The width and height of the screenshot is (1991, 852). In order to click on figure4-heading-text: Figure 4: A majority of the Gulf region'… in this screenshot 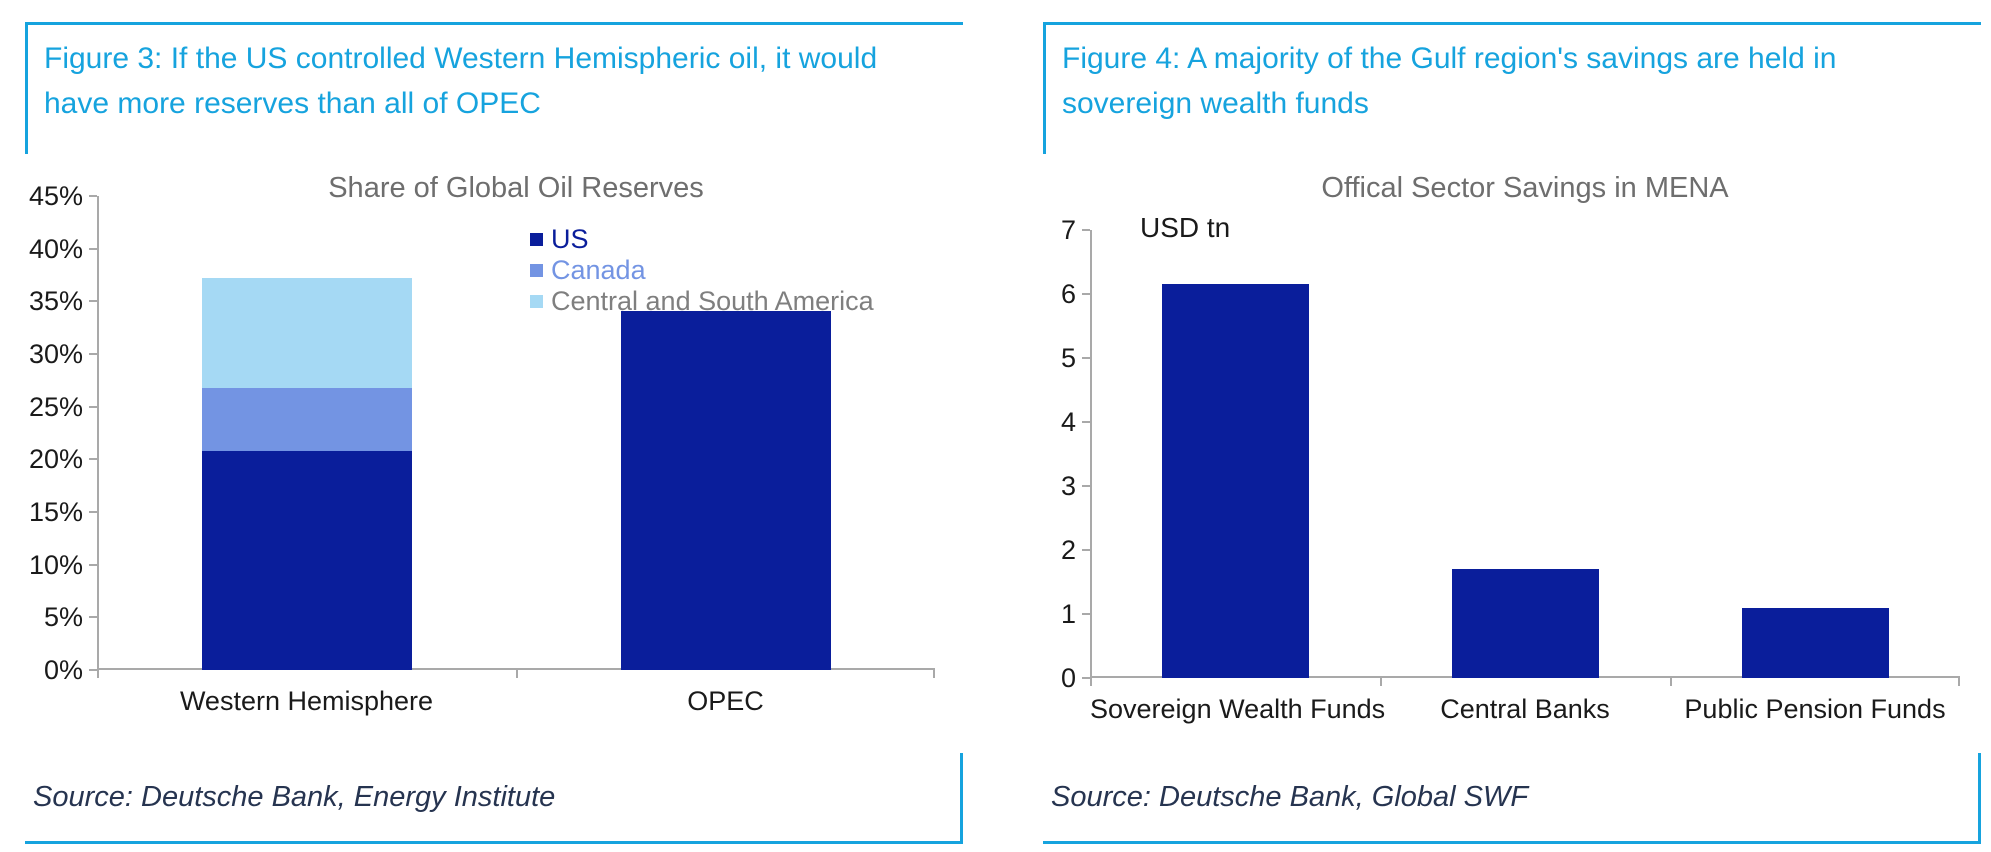, I will do `click(1449, 81)`.